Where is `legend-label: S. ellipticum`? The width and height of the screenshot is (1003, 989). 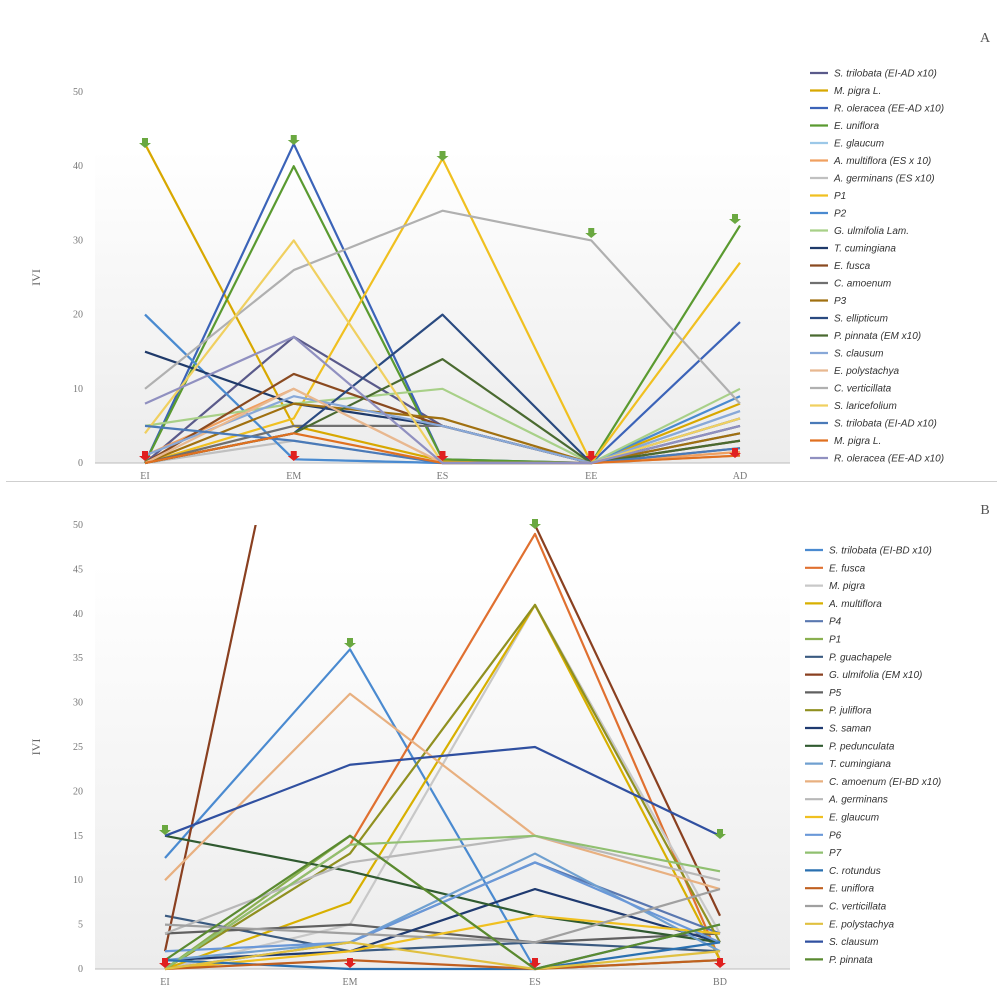 legend-label: S. ellipticum is located at coordinates (861, 319).